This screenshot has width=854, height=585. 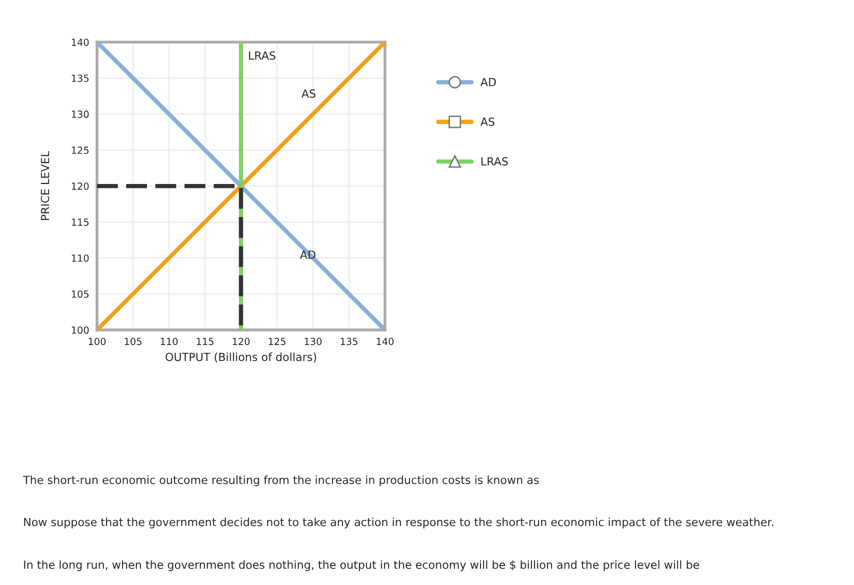 What do you see at coordinates (80, 150) in the screenshot?
I see `y-tick-label: 125` at bounding box center [80, 150].